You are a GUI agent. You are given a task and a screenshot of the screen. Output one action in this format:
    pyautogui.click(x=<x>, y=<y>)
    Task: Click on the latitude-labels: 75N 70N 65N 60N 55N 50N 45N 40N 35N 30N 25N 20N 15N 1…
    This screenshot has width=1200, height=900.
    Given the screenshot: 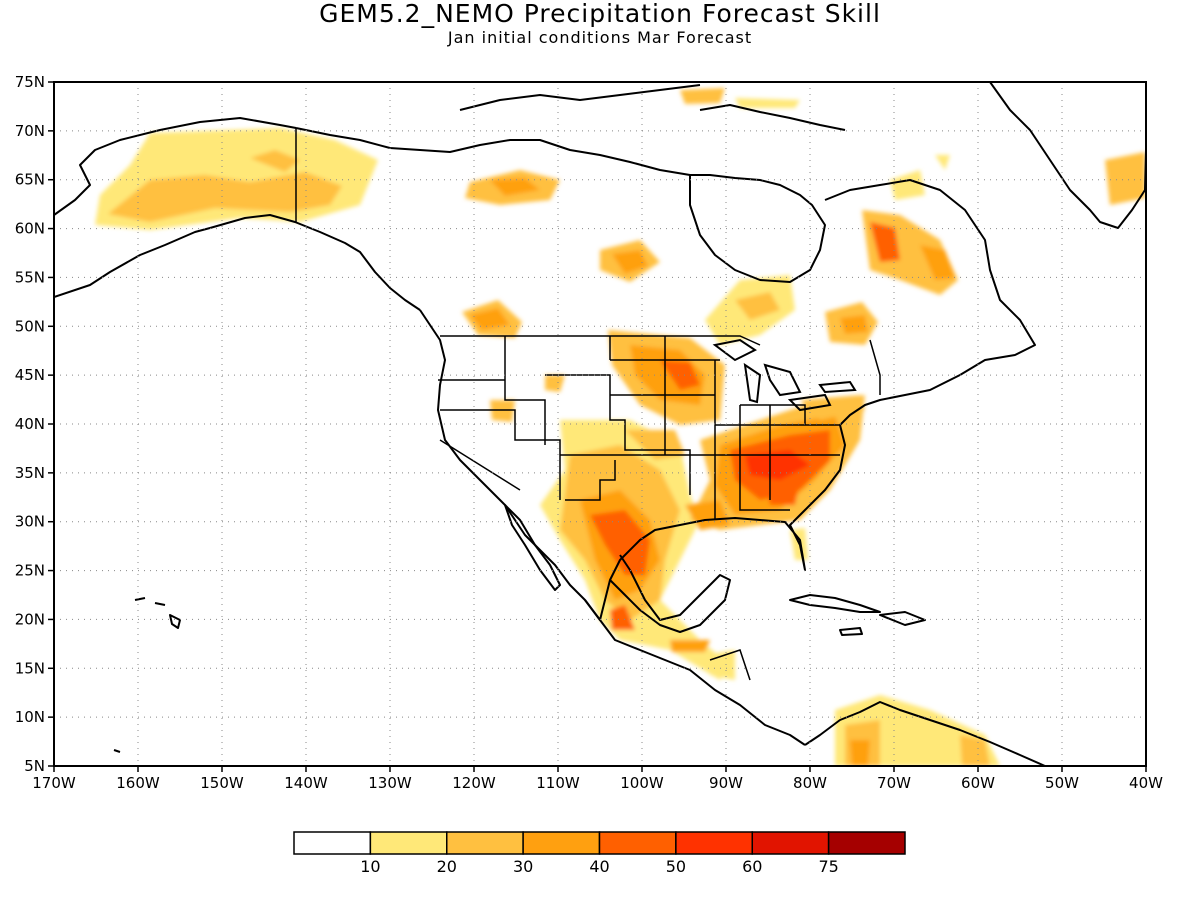 What is the action you would take?
    pyautogui.click(x=30, y=424)
    